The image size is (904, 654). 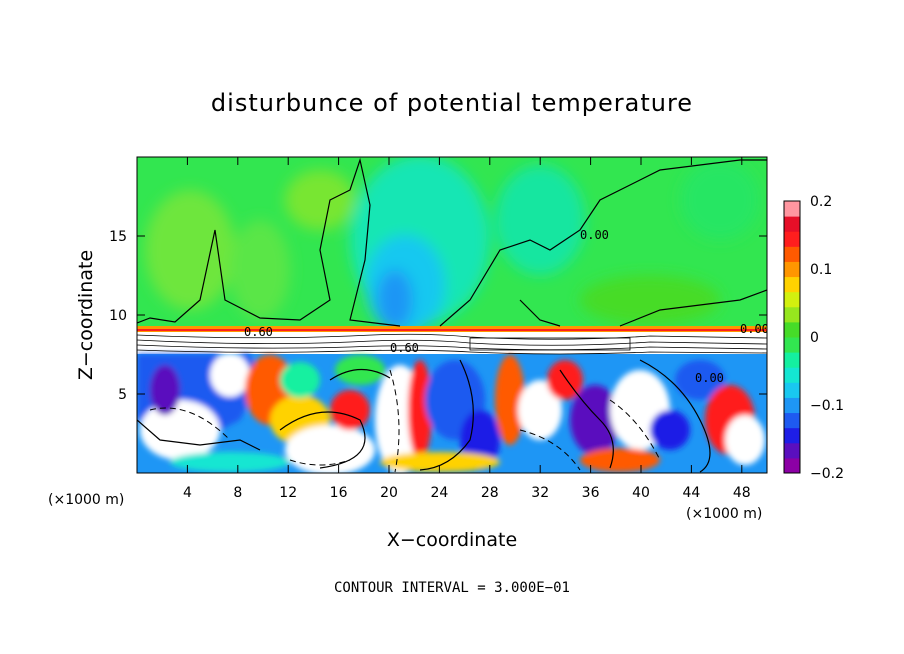 I want to click on x-tick-label: 48, so click(x=742, y=493).